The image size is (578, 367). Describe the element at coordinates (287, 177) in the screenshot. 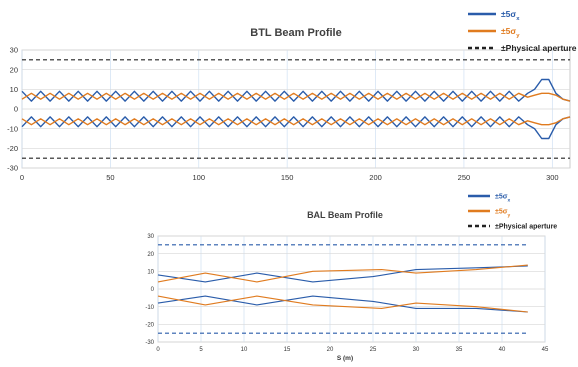

I see `x-tick-label: 150` at that location.